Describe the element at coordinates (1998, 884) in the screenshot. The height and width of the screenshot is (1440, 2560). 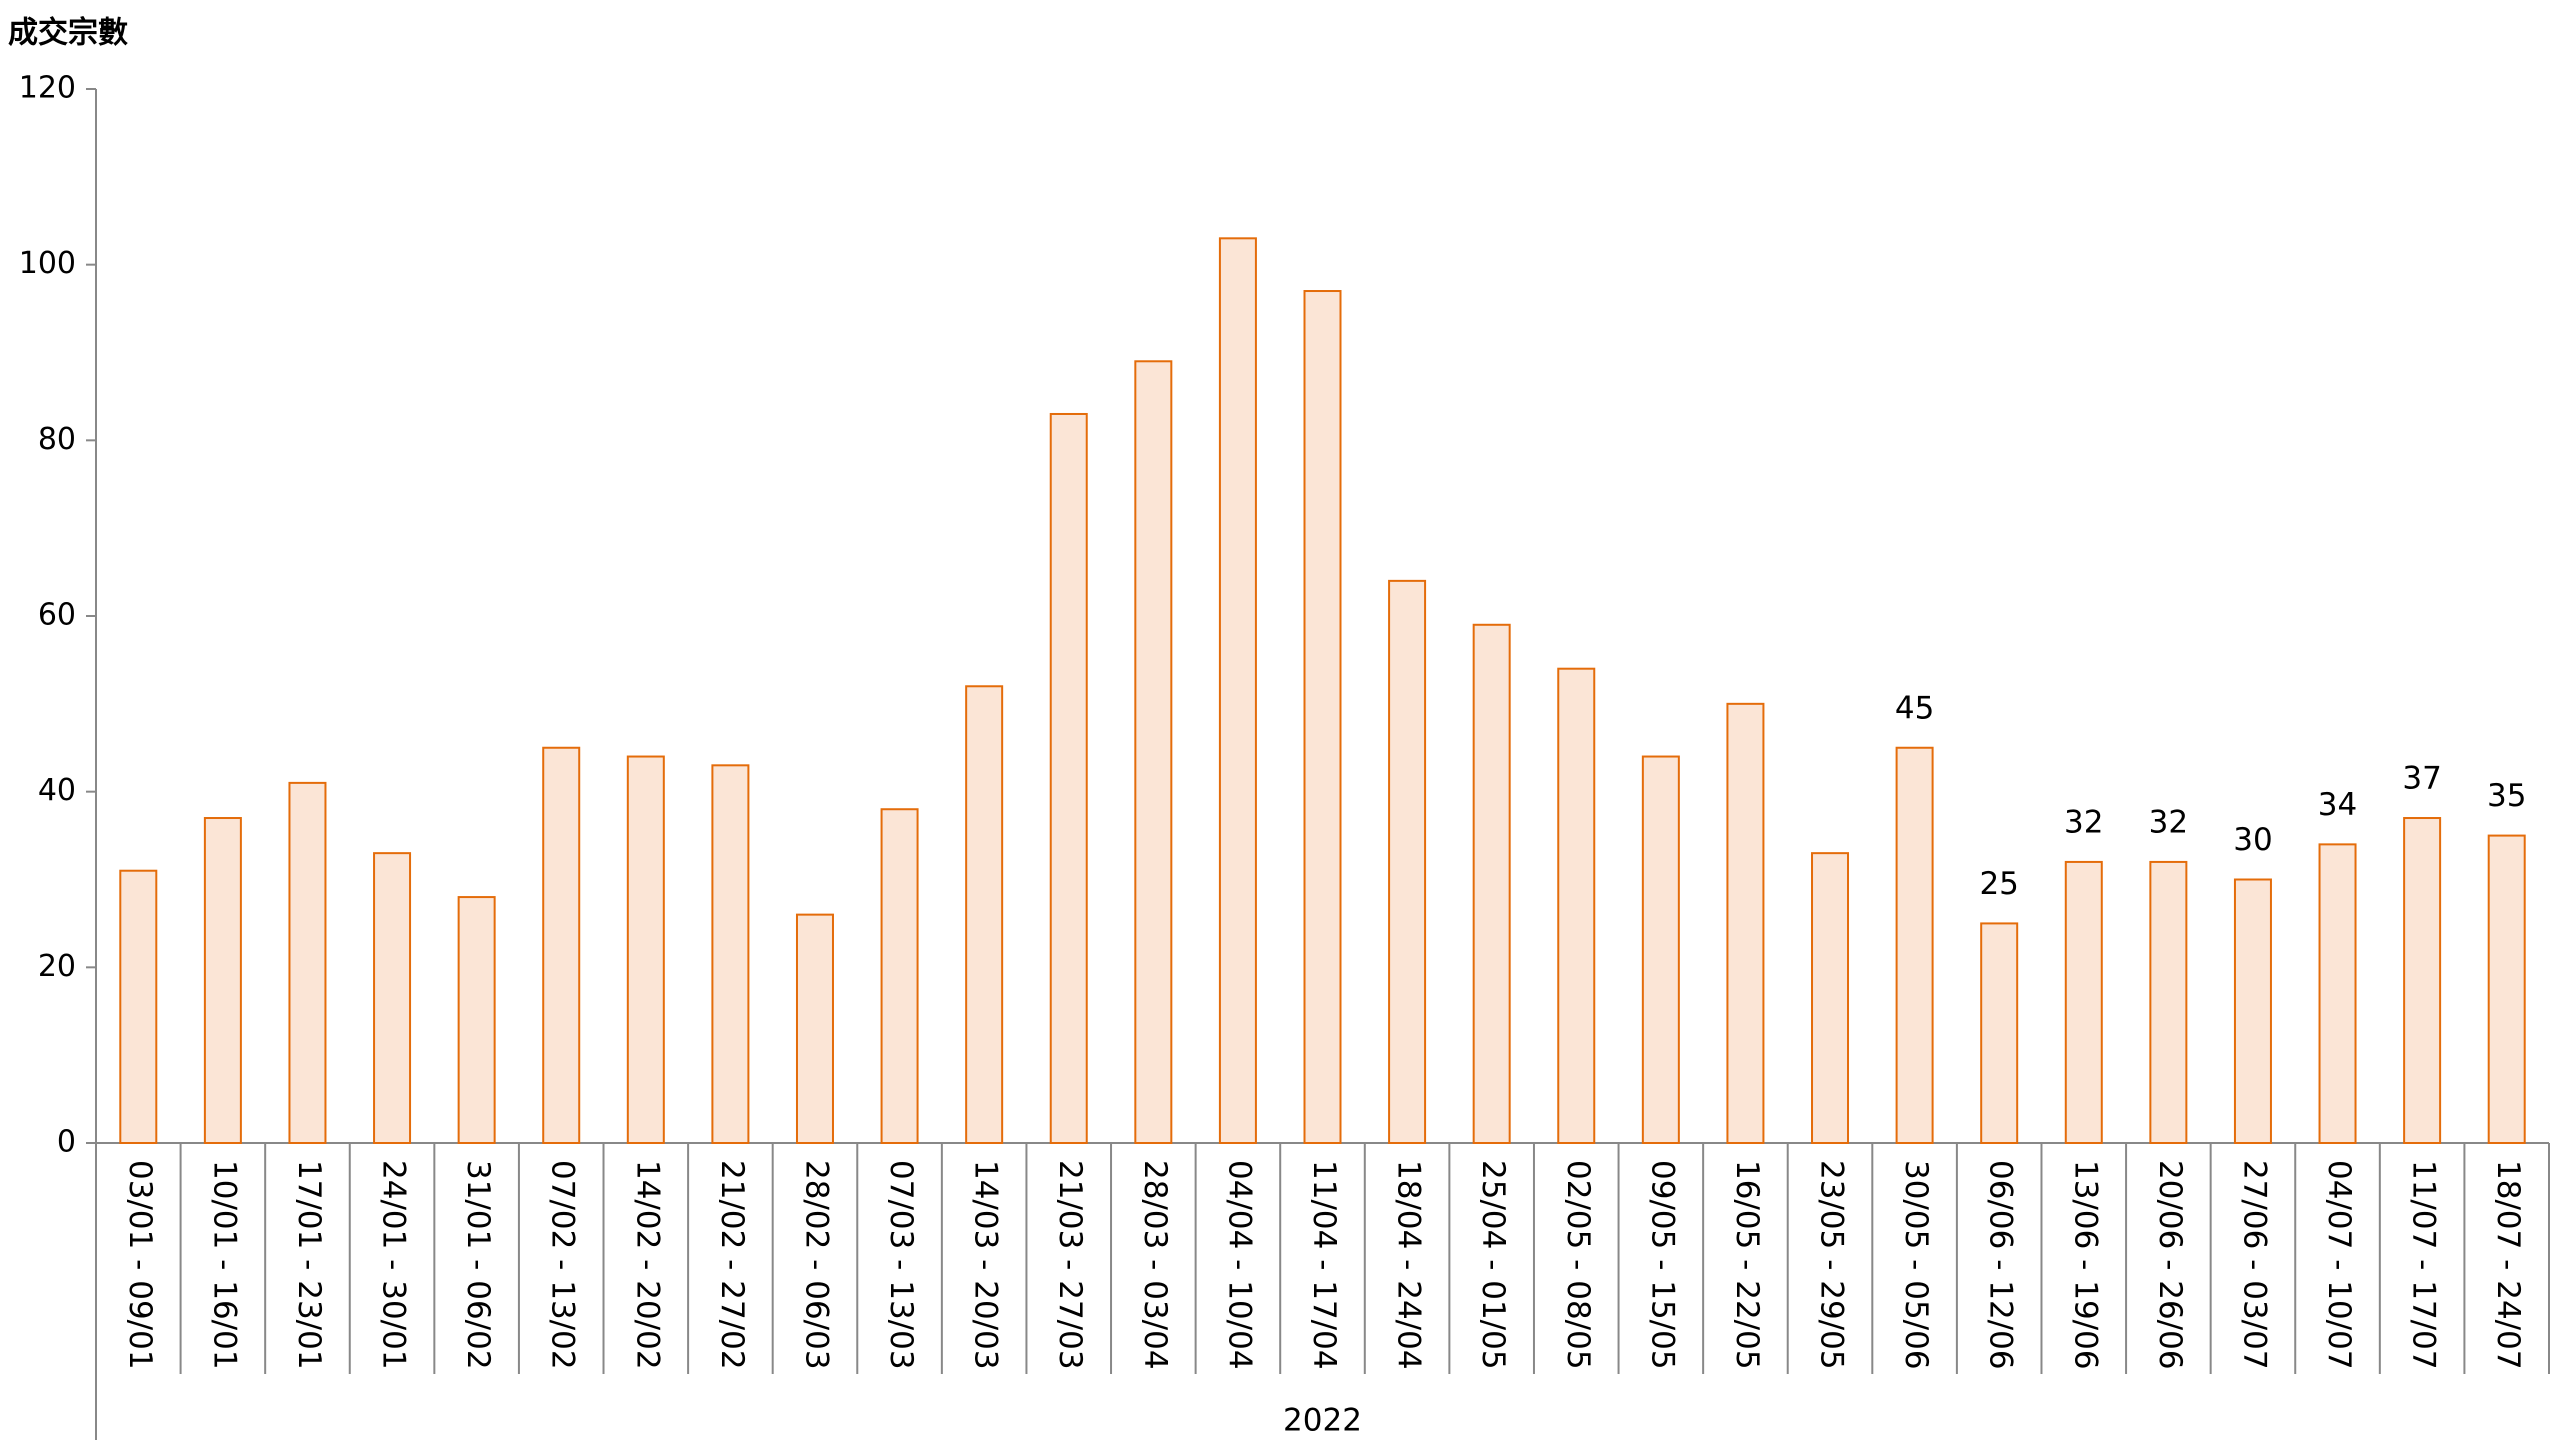
I see `data-label: 25` at that location.